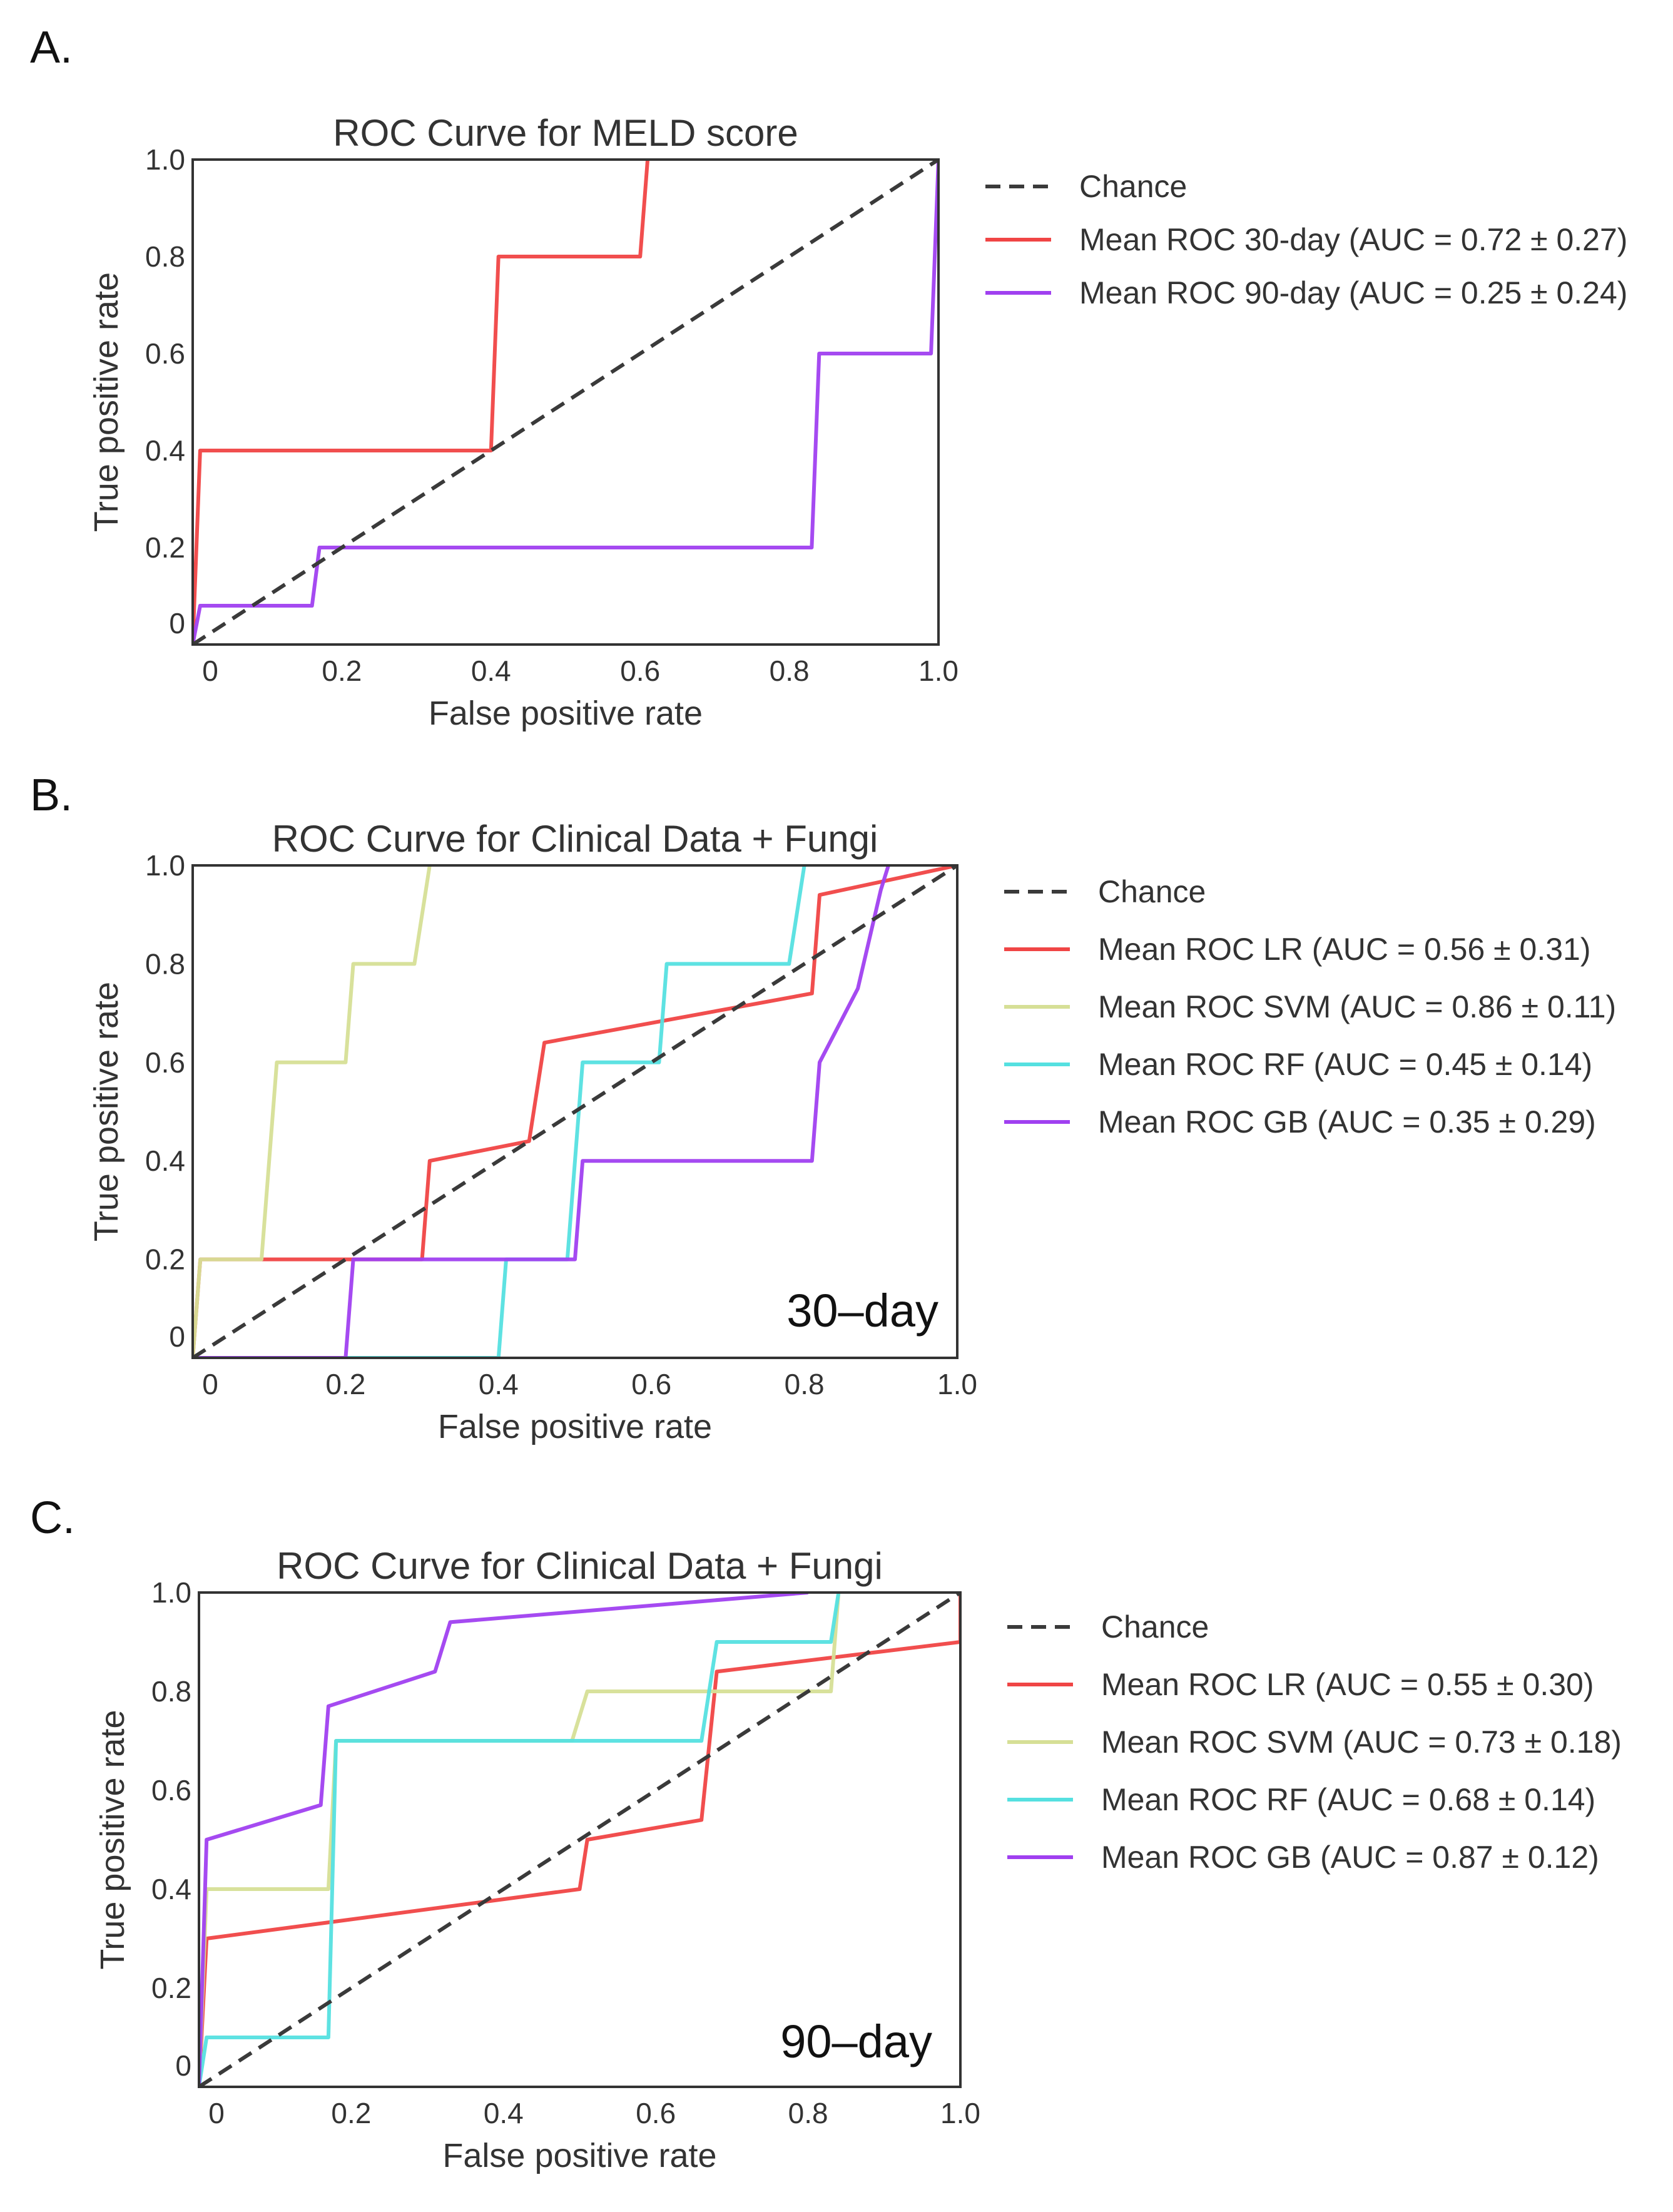 This screenshot has width=1673, height=2212. Describe the element at coordinates (1353, 292) in the screenshot. I see `legend-entry: Mean ROC 90-day (AUC = 0.25 ± 0.24)` at that location.